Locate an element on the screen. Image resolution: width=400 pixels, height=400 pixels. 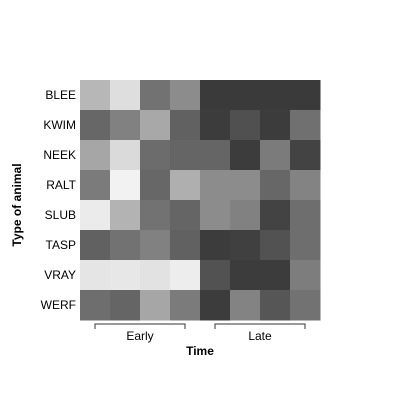
row-labels: BLEE KWIM NEEK RALT SLUB TASP VRAY WERF is located at coordinates (59, 200).